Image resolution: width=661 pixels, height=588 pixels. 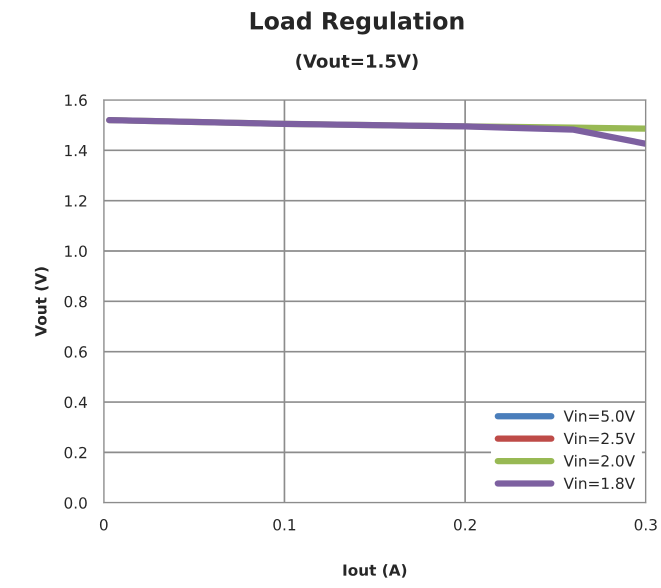 What do you see at coordinates (284, 524) in the screenshot?
I see `x-tick-label: 0.1` at bounding box center [284, 524].